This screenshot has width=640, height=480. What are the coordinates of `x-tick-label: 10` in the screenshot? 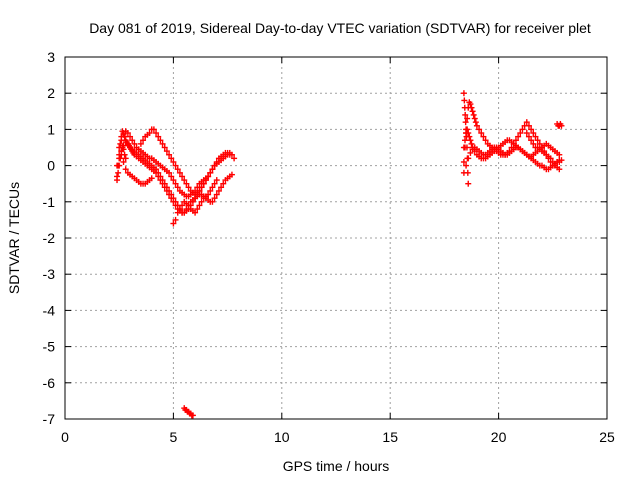 It's located at (282, 437).